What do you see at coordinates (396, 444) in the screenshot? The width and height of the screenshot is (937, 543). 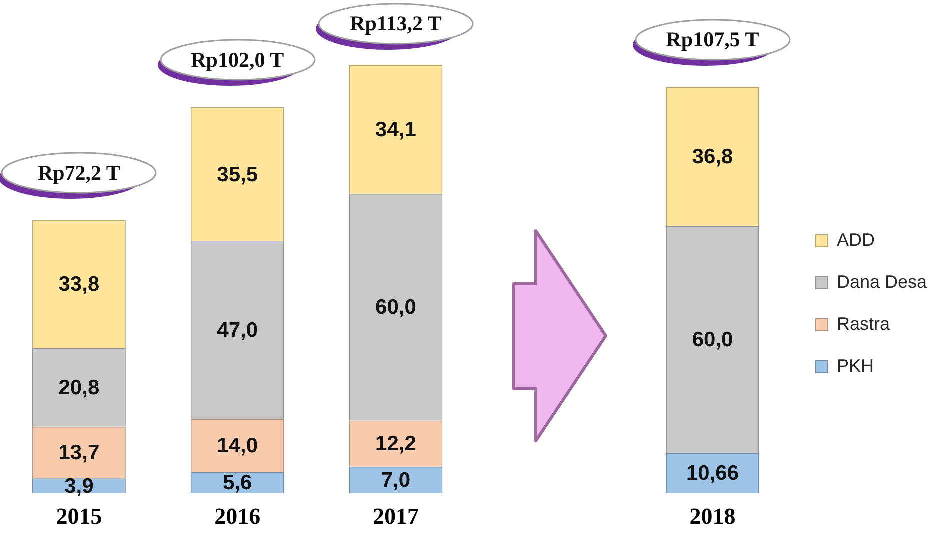 I see `data-label: 12,2` at bounding box center [396, 444].